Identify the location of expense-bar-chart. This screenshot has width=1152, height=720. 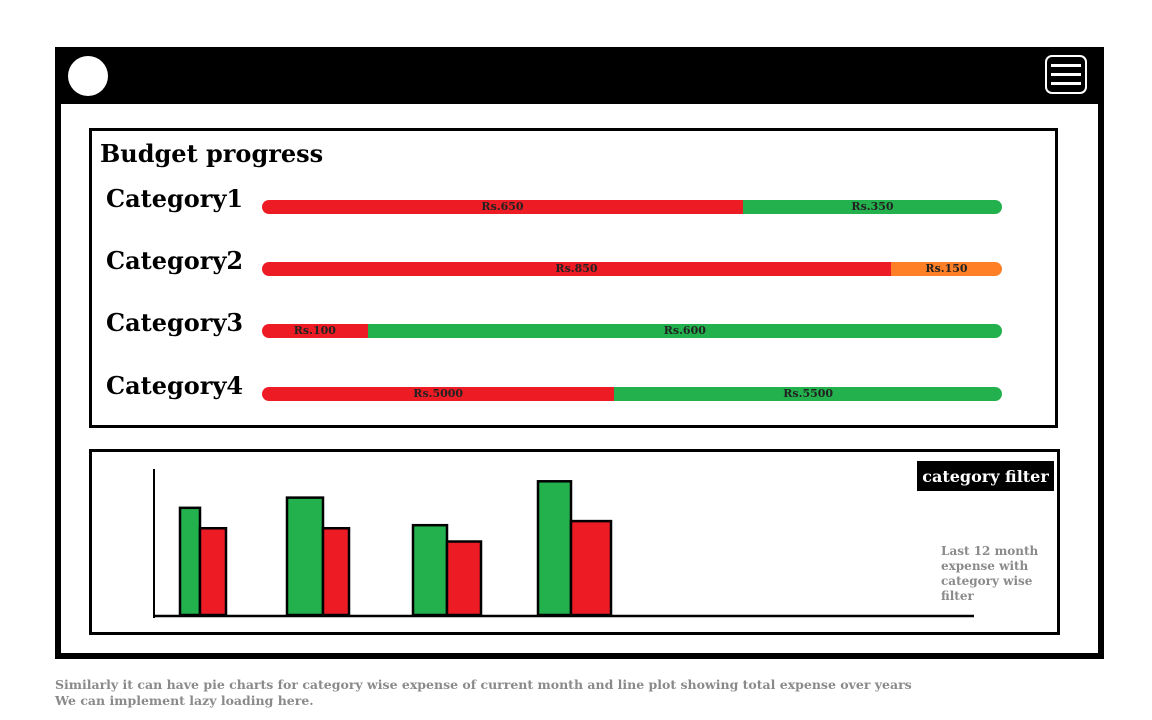
(563, 543).